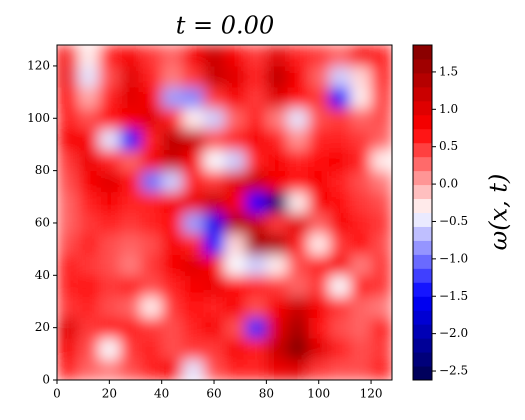 Image resolution: width=525 pixels, height=420 pixels. I want to click on x-tick-label: 80, so click(266, 394).